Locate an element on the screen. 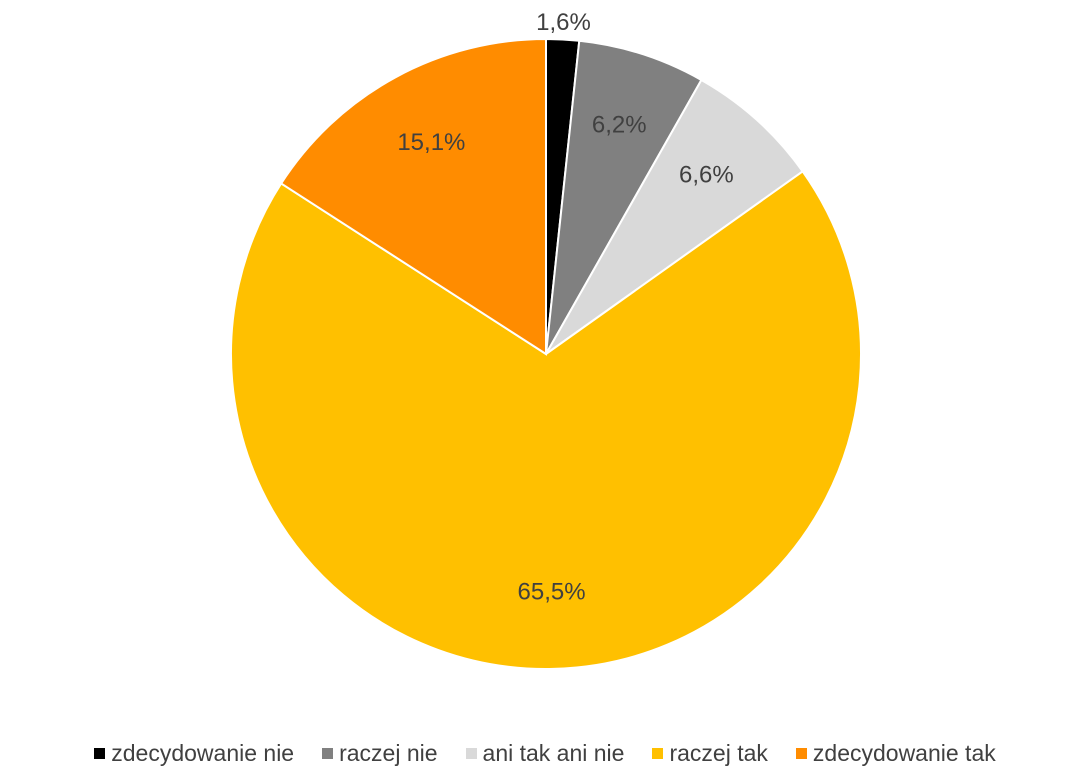  legend-item-zdecydowanie-tak: zdecydowanie tak is located at coordinates (895, 753).